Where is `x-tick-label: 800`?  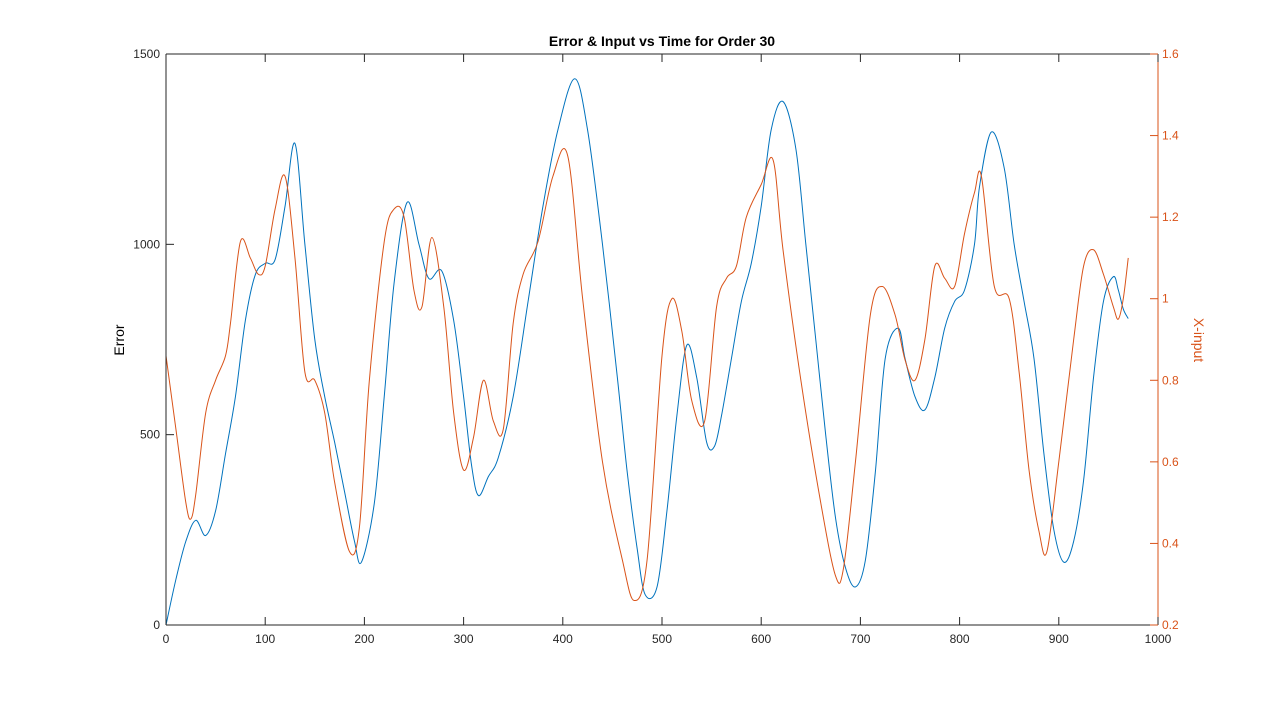 x-tick-label: 800 is located at coordinates (960, 639).